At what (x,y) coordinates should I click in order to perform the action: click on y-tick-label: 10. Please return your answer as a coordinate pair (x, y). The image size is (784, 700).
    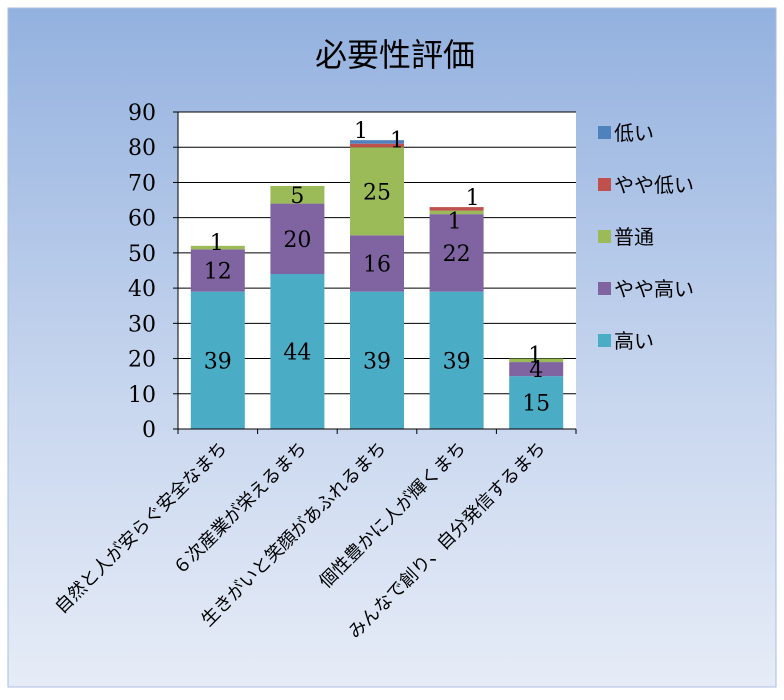
    Looking at the image, I should click on (142, 395).